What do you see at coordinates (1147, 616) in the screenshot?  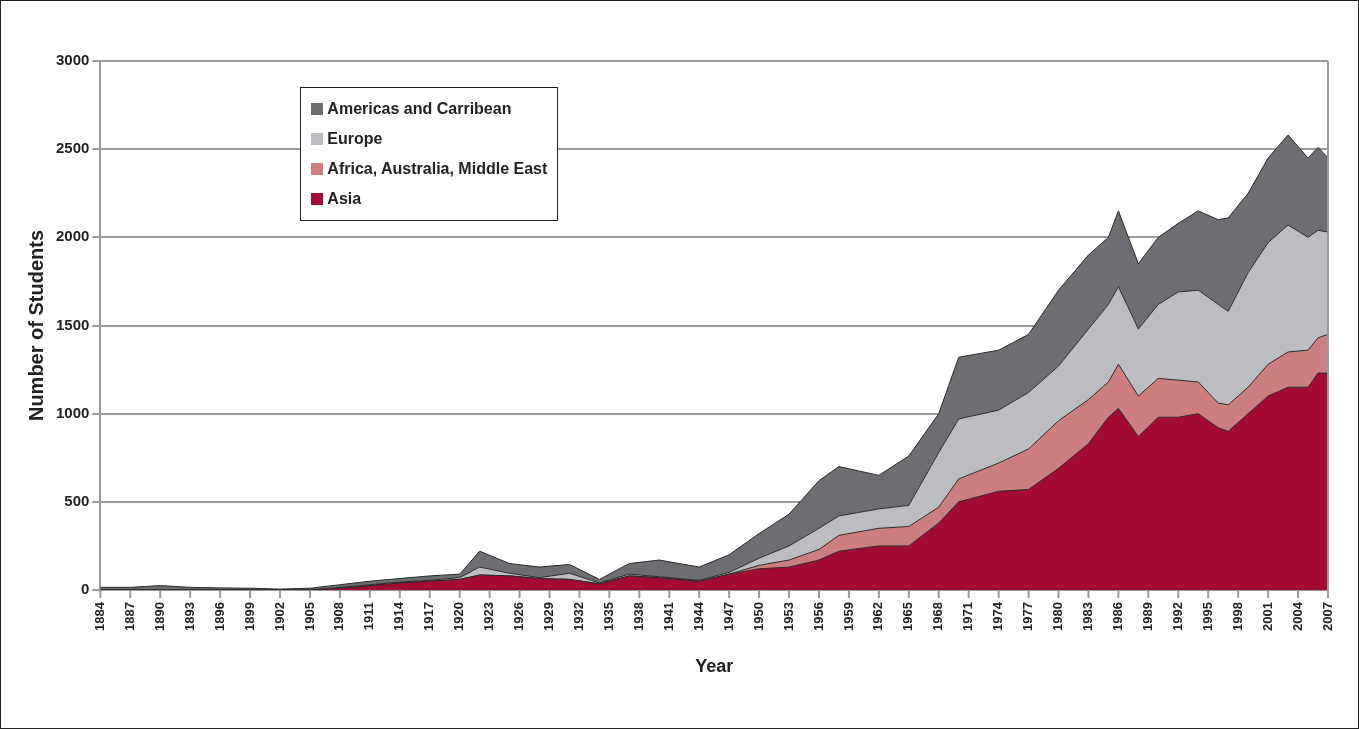 I see `x-tick-label: 1989` at bounding box center [1147, 616].